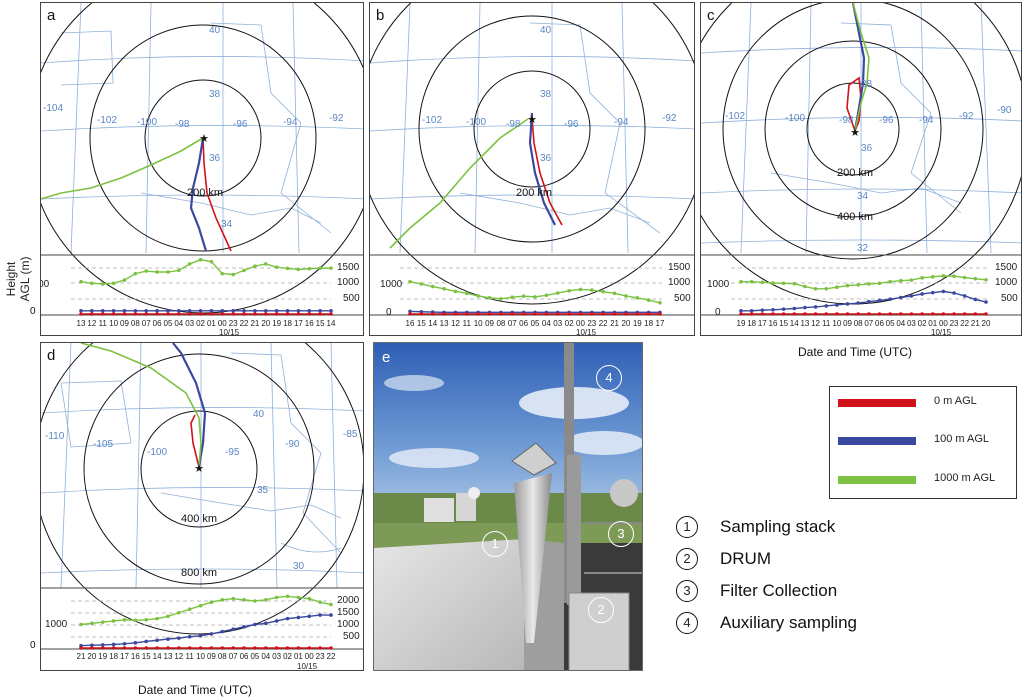  Describe the element at coordinates (846, 120) in the screenshot. I see `lon-label-c-2: -98` at that location.